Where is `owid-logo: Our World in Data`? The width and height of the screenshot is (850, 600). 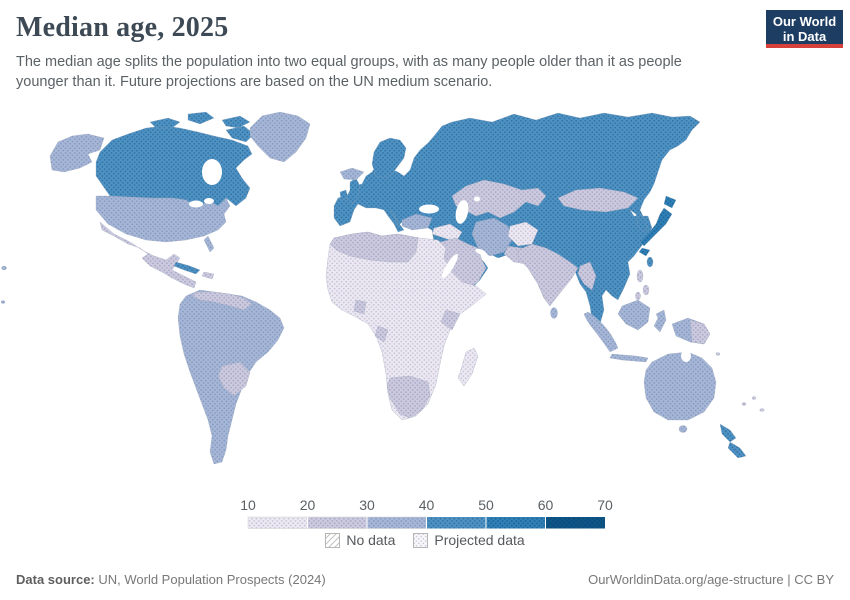
owid-logo: Our World in Data is located at coordinates (804, 29).